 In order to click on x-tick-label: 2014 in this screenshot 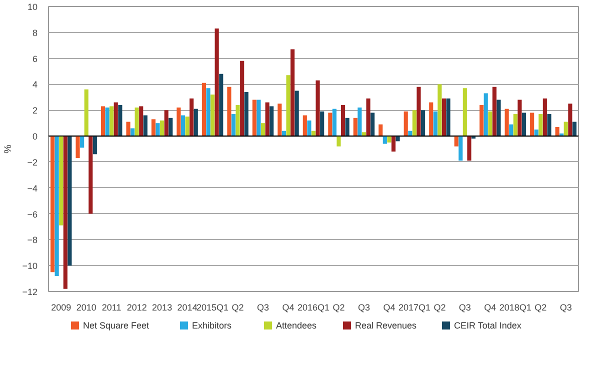, I will do `click(187, 307)`.